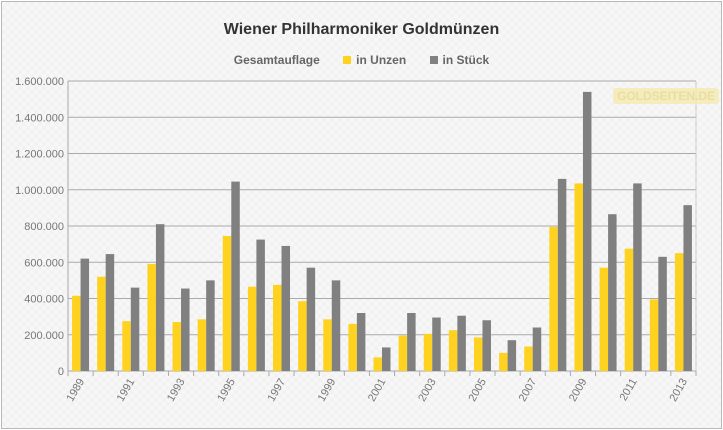 The height and width of the screenshot is (430, 723). I want to click on bar-unzen-2008, so click(553, 298).